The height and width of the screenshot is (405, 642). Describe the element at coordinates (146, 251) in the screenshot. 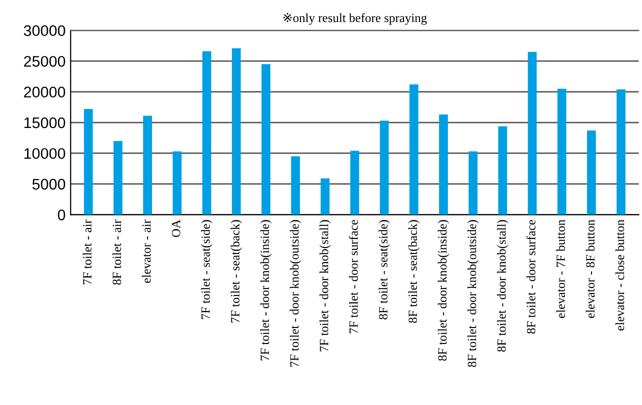

I see `x-tick-label: elevator - air` at that location.